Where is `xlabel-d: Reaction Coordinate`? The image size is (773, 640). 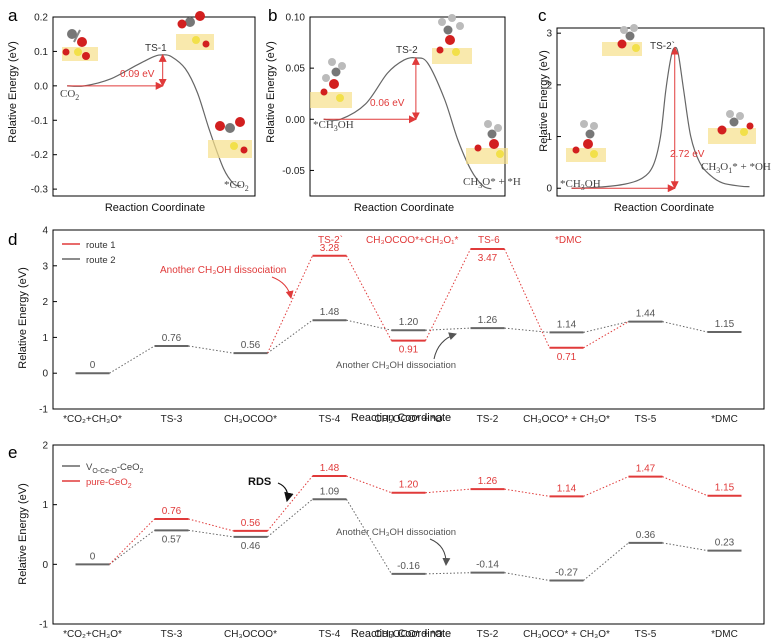 xlabel-d: Reaction Coordinate is located at coordinates (401, 418).